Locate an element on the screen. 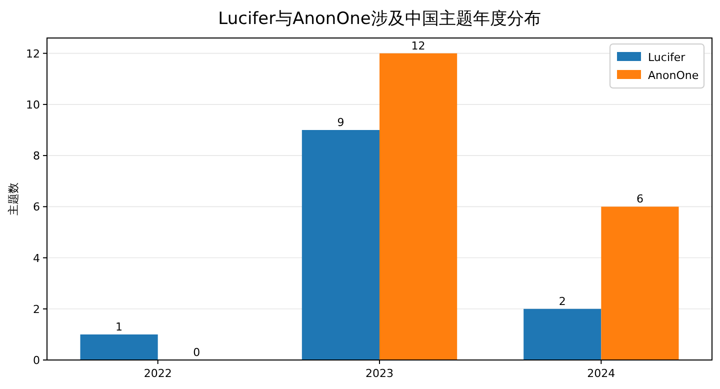  x-tick-label: 2022 is located at coordinates (158, 373).